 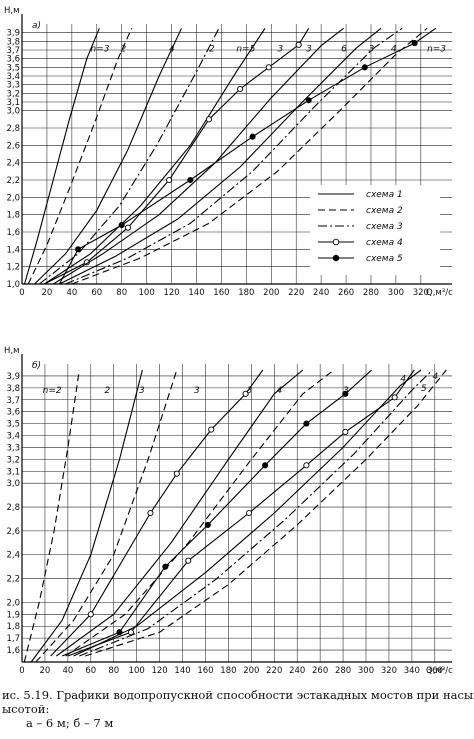 What do you see at coordinates (251, 671) in the screenshot?
I see `x-tick-label: 200` at bounding box center [251, 671].